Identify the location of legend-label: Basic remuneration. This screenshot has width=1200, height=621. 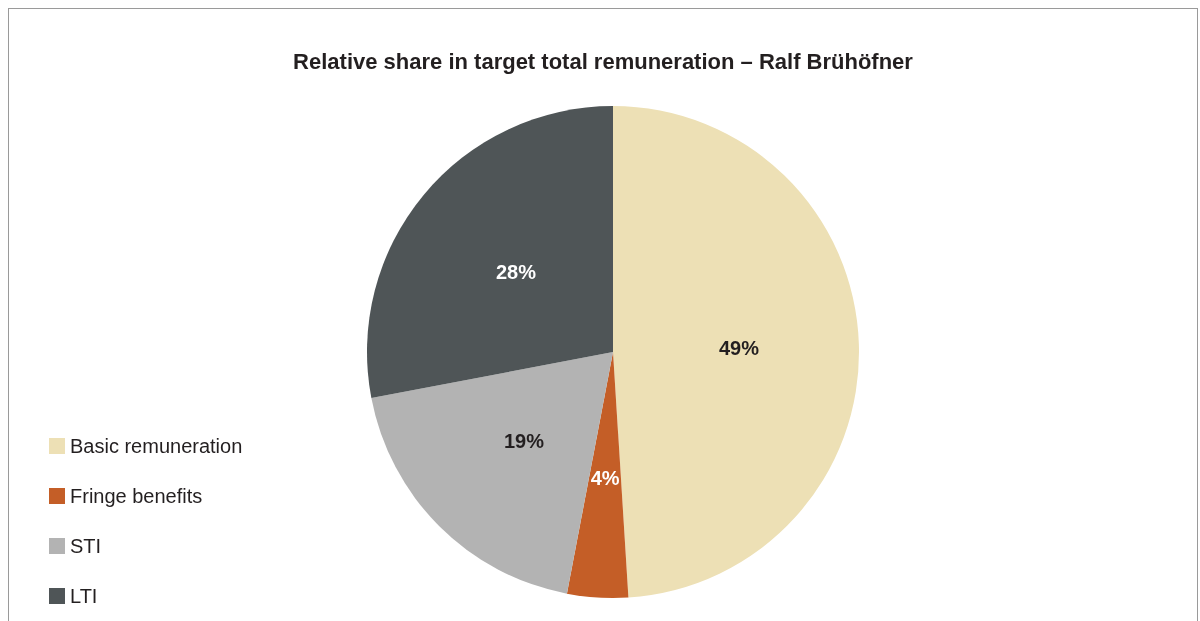
(156, 446).